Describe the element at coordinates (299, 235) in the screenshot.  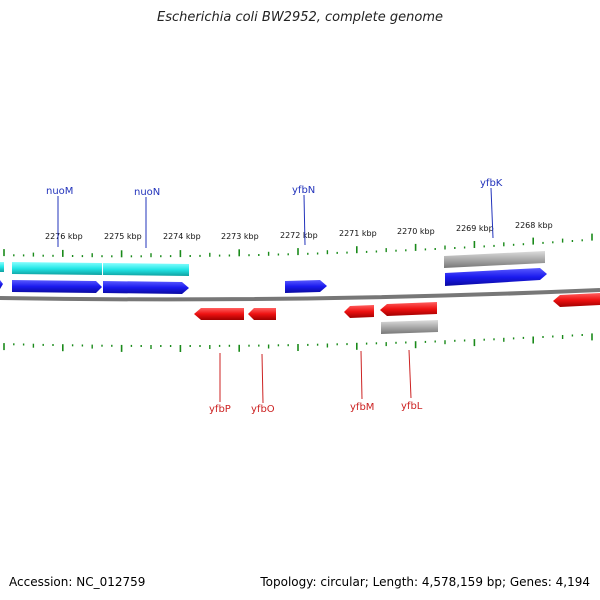
I see `scale-label-2272: 2272 kbp` at that location.